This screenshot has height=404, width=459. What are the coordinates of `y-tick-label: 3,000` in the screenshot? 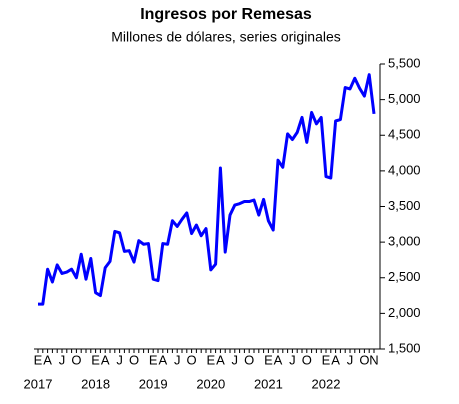 It's located at (404, 241).